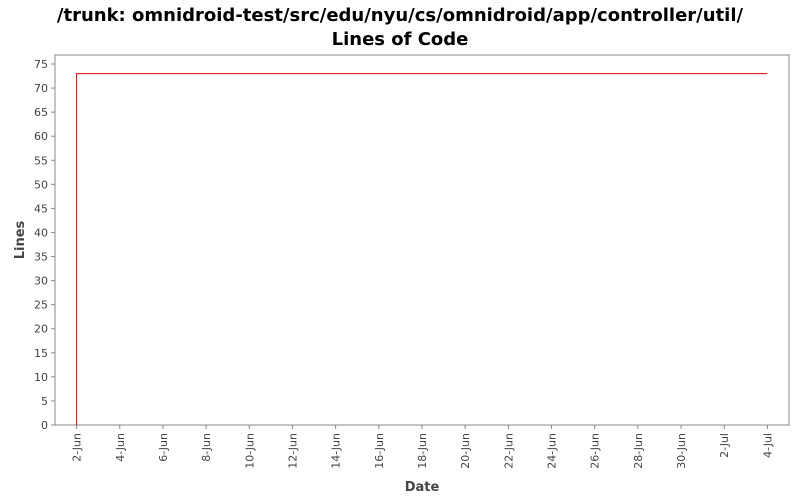 The width and height of the screenshot is (800, 500). I want to click on x-tick-label: 14-Jun, so click(336, 451).